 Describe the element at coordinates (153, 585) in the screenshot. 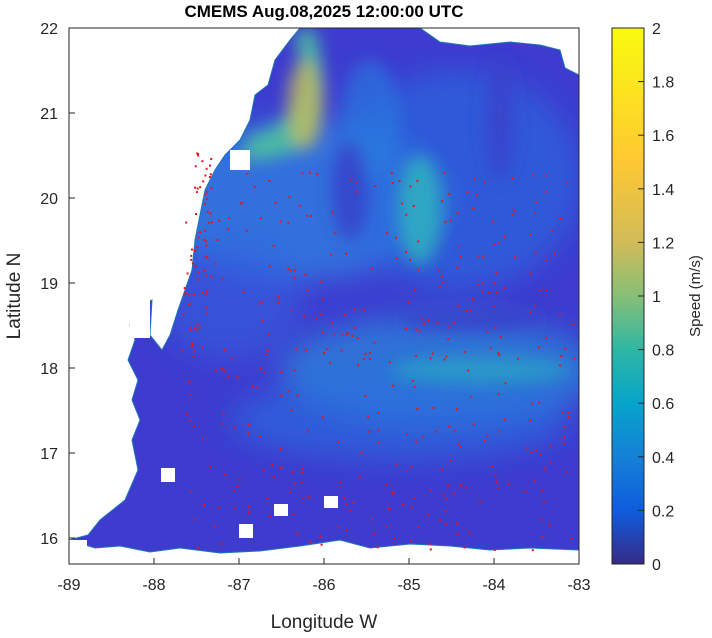

I see `x-tick-label: -88` at that location.